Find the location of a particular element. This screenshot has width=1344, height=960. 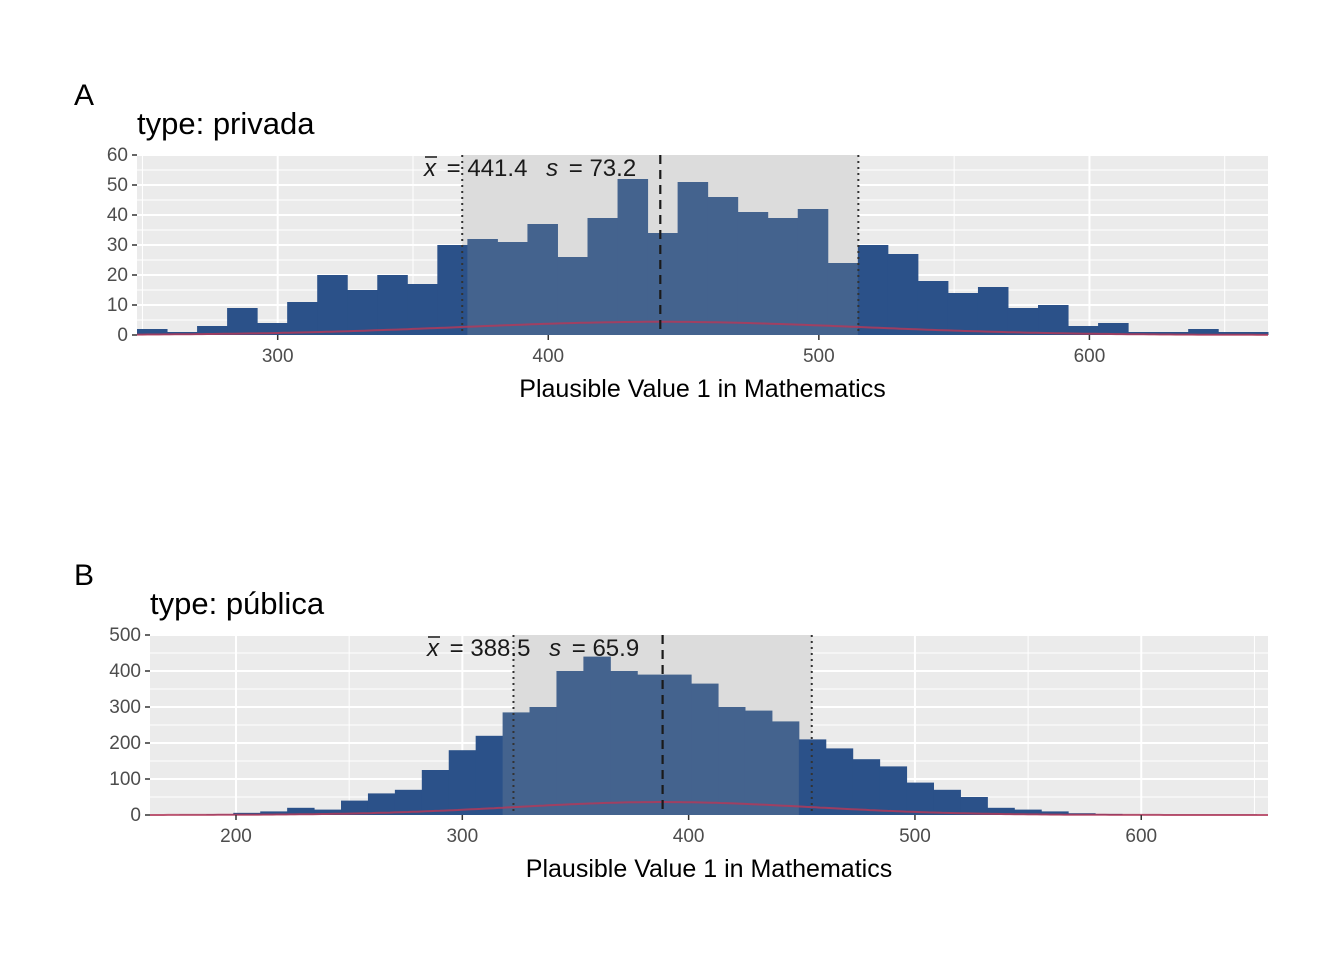

mean-value: = 388.5 is located at coordinates (490, 648).